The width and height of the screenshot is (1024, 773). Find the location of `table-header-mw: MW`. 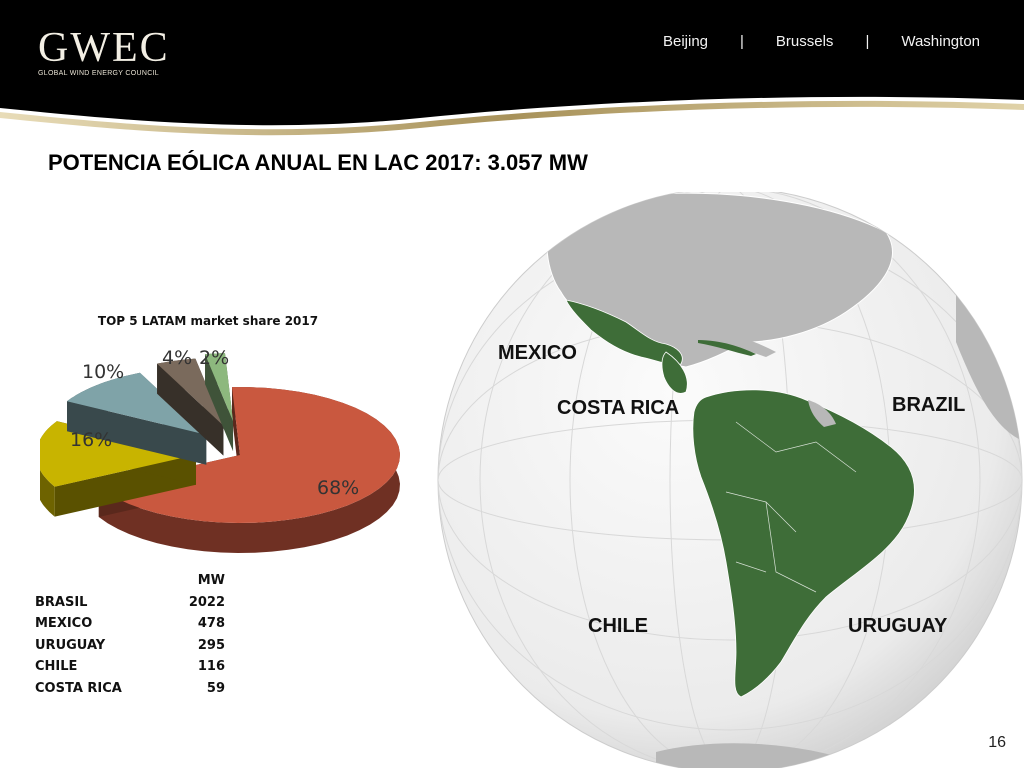

table-header-mw: MW is located at coordinates (211, 581).